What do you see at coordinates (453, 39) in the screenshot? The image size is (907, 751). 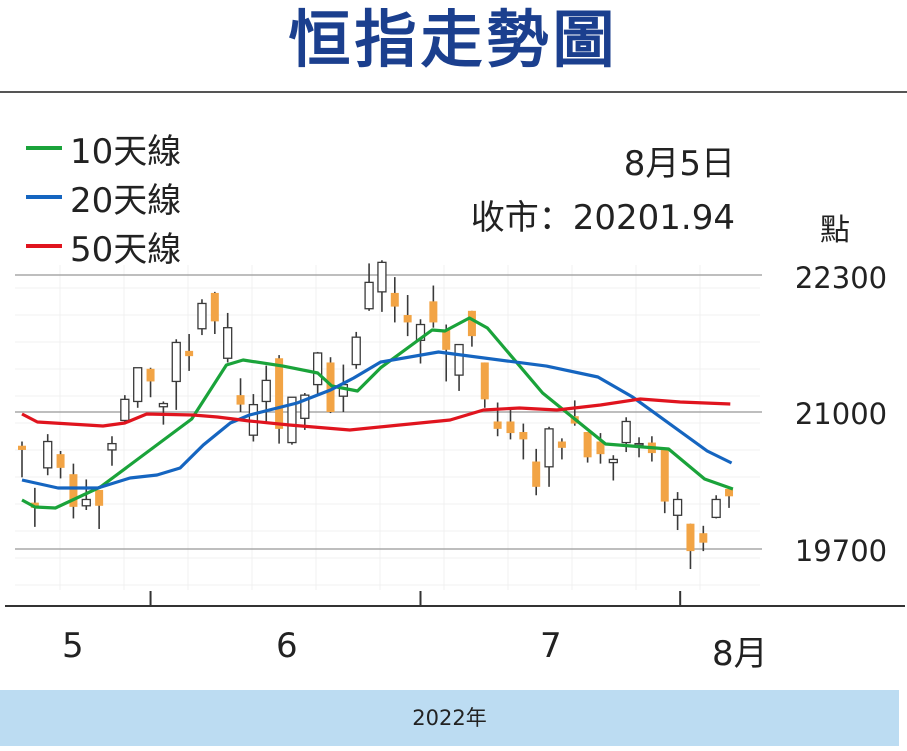 I see `chart-title: 恒指走勢圖` at bounding box center [453, 39].